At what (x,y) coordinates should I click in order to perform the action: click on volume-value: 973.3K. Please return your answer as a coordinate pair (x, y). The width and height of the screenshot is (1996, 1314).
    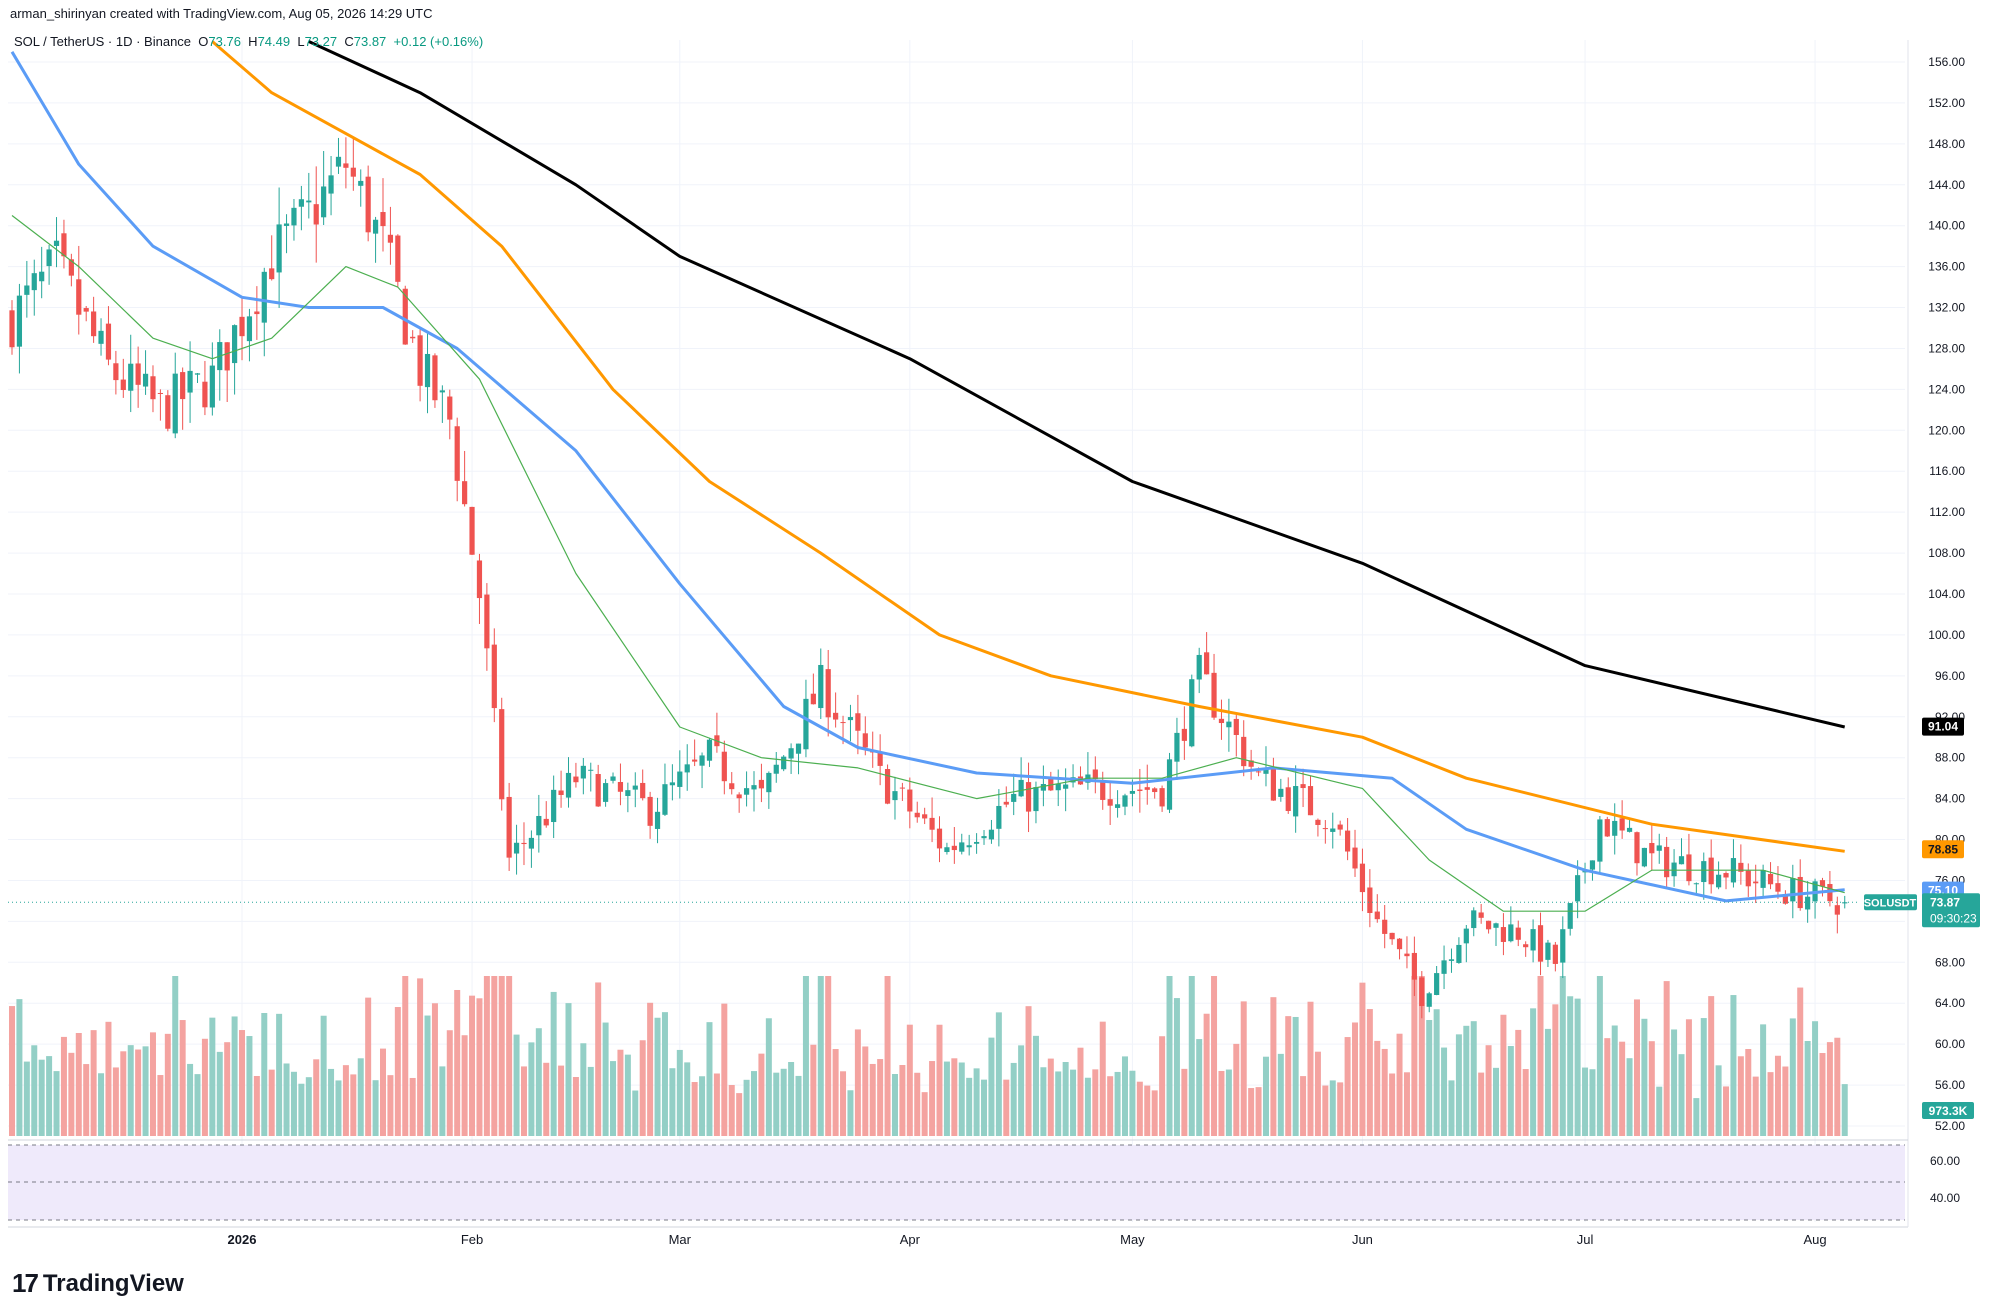
    Looking at the image, I should click on (1948, 1111).